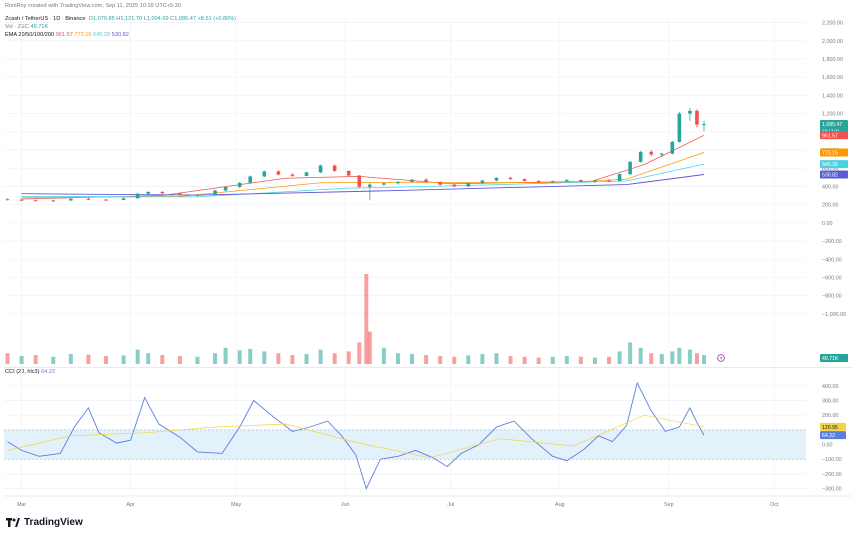  What do you see at coordinates (834, 135) in the screenshot?
I see `price-label: 961.57` at bounding box center [834, 135].